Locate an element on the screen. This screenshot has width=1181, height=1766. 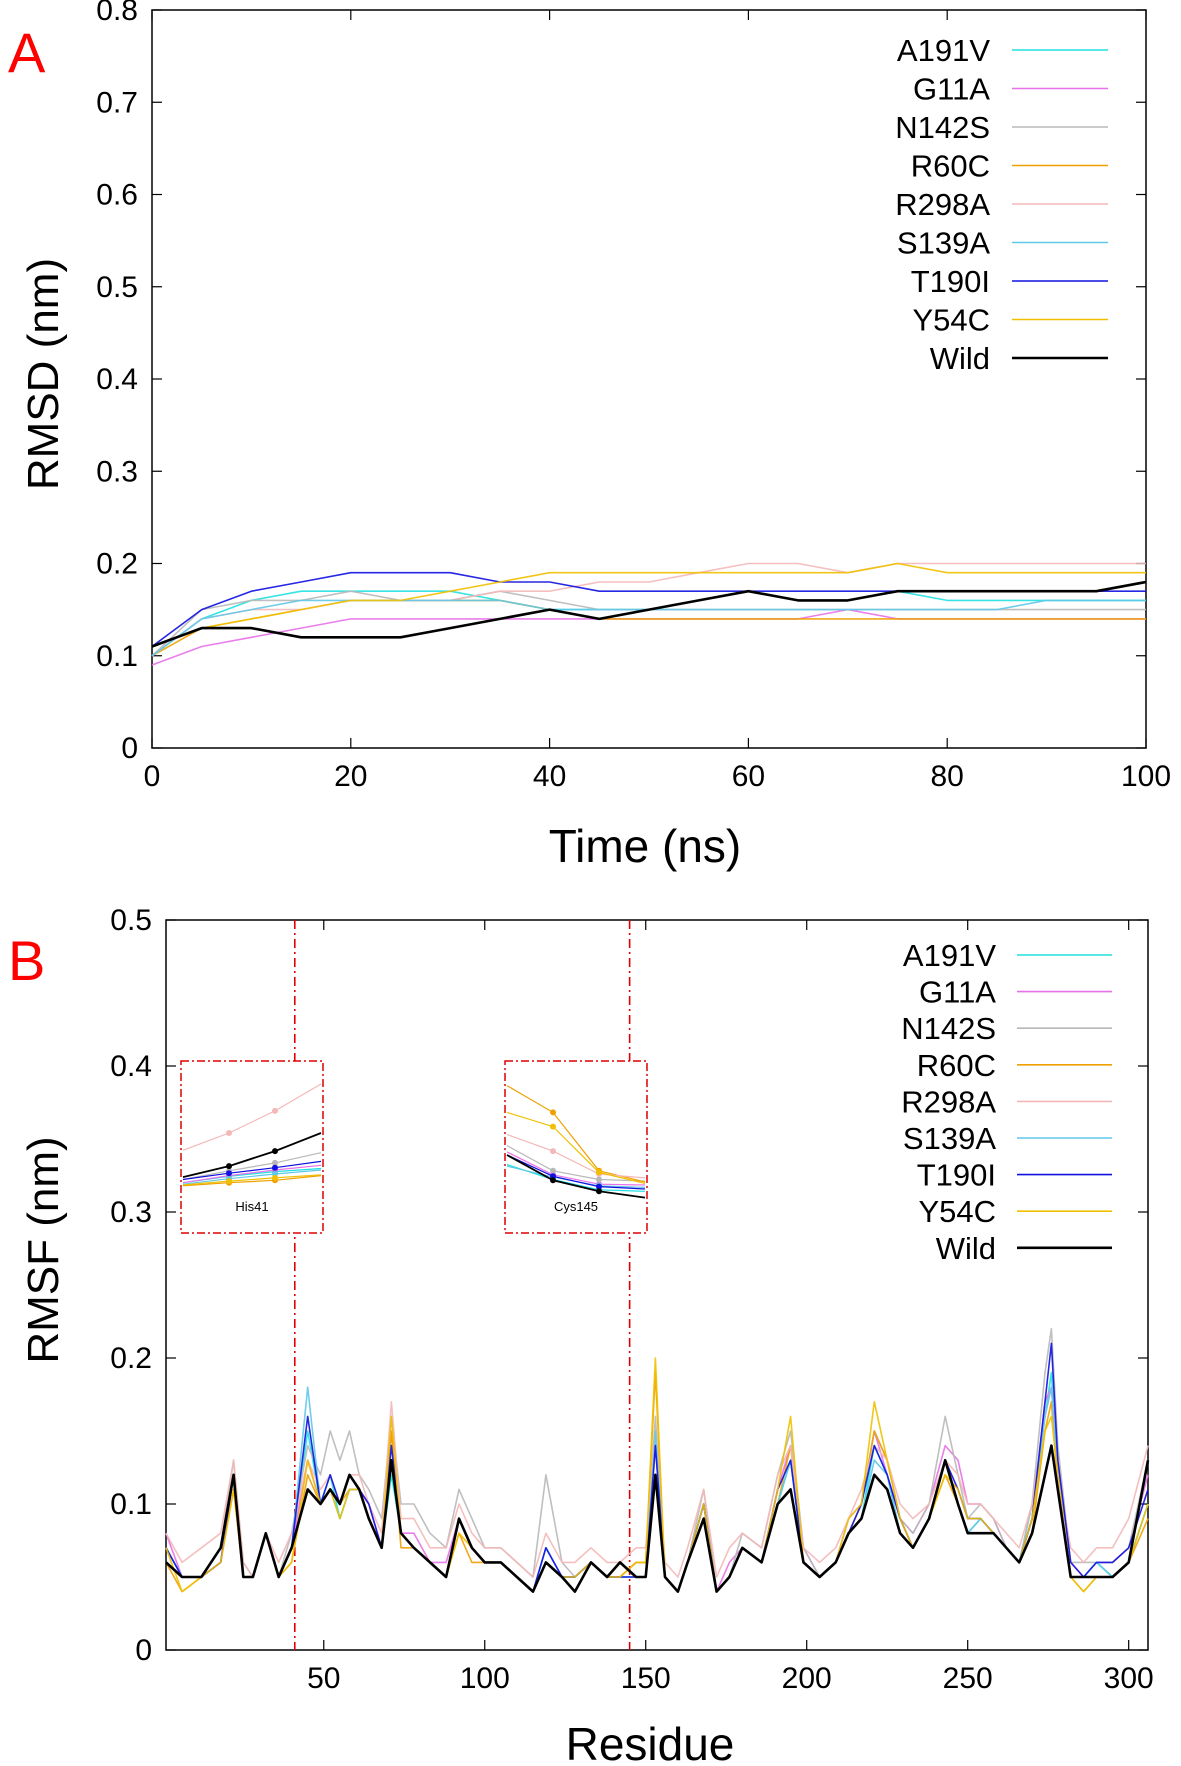
panel-a-label: A is located at coordinates (27, 52).